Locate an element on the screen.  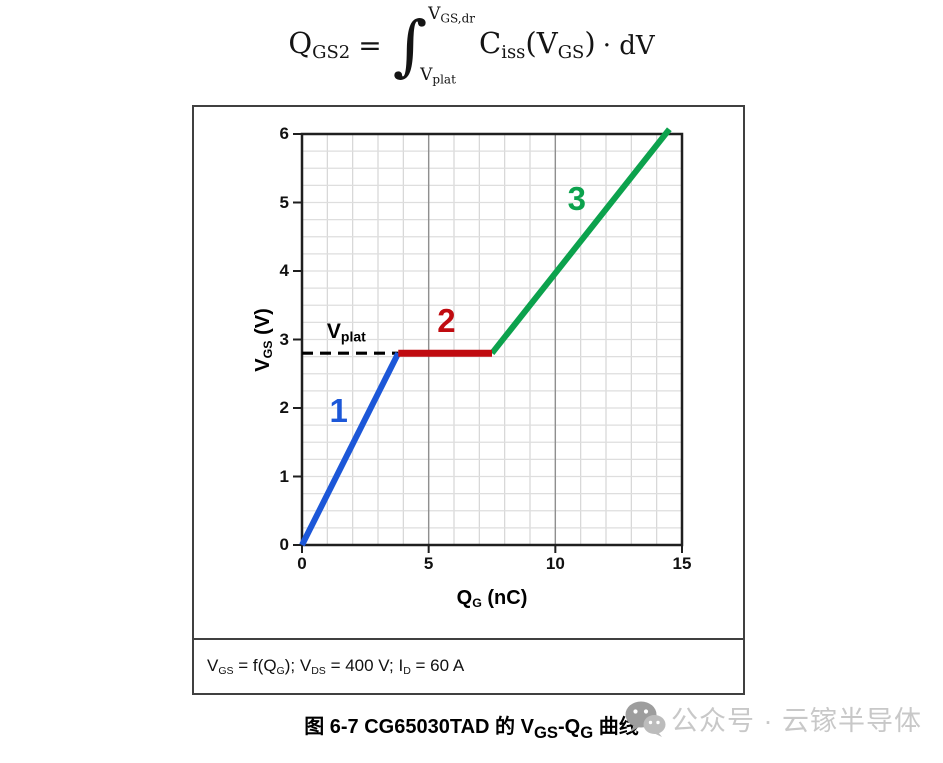
segment-label-2: 2 is located at coordinates (446, 320).